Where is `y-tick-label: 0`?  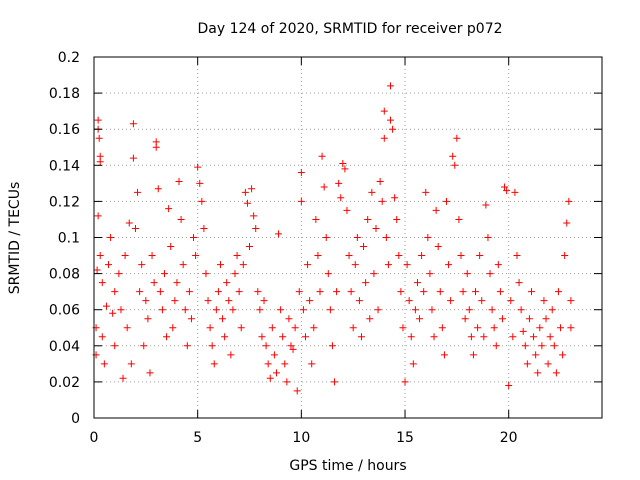
y-tick-label: 0 is located at coordinates (75, 419).